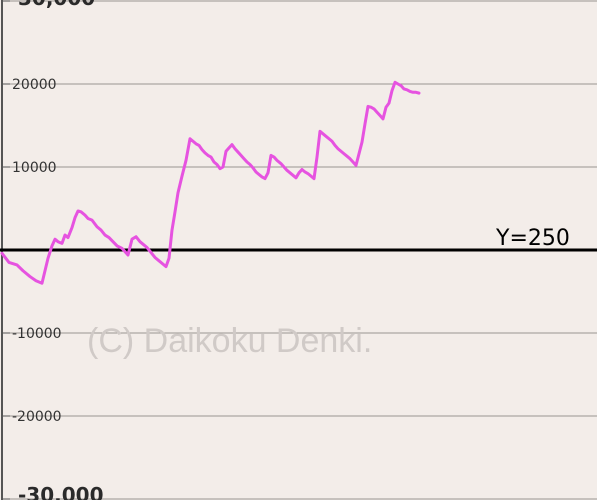 This screenshot has width=597, height=500. Describe the element at coordinates (56, 5) in the screenshot. I see `y-tick-label: 30,000` at that location.